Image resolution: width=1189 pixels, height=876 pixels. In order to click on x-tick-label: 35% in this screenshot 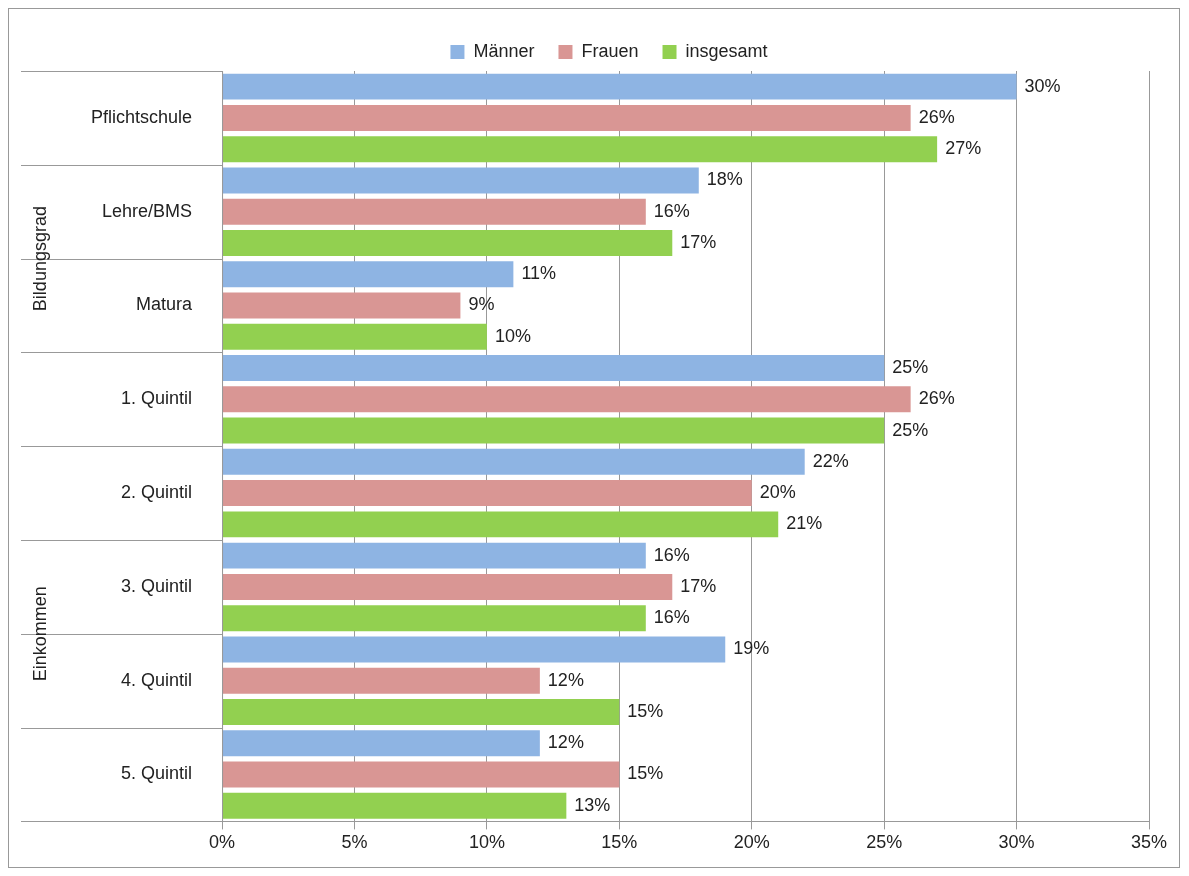, I will do `click(1149, 842)`.